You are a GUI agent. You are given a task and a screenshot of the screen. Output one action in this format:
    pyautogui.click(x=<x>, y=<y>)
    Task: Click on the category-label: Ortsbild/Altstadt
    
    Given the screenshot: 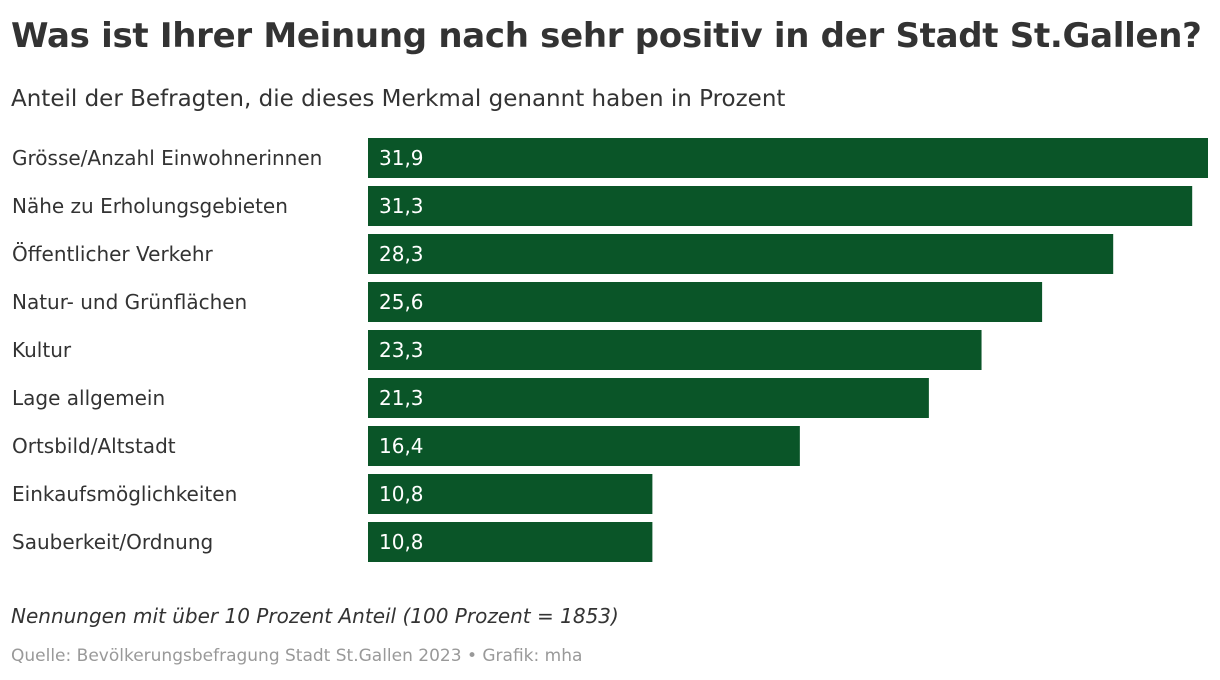 What is the action you would take?
    pyautogui.click(x=94, y=446)
    